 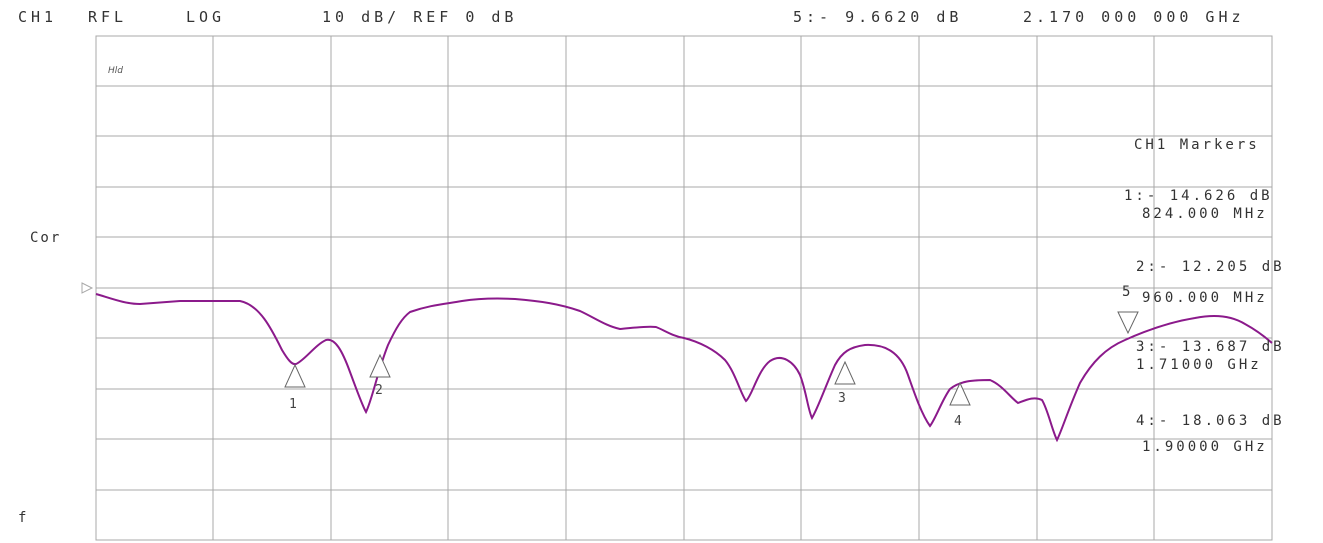 What do you see at coordinates (1210, 267) in the screenshot?
I see `marker-2-value: 2:- 12.205 dB` at bounding box center [1210, 267].